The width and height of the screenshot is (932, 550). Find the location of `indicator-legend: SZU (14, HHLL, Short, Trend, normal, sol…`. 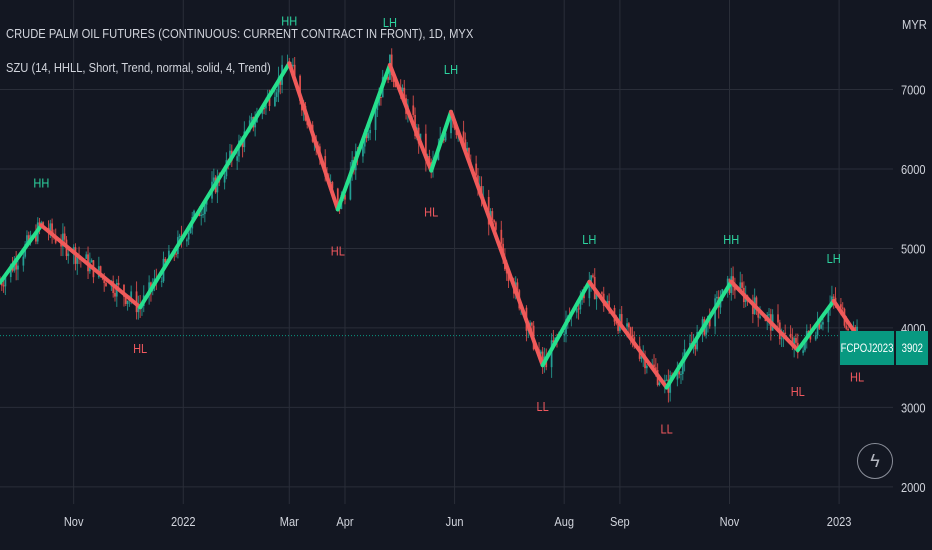

indicator-legend: SZU (14, HHLL, Short, Trend, normal, sol… is located at coordinates (138, 67).